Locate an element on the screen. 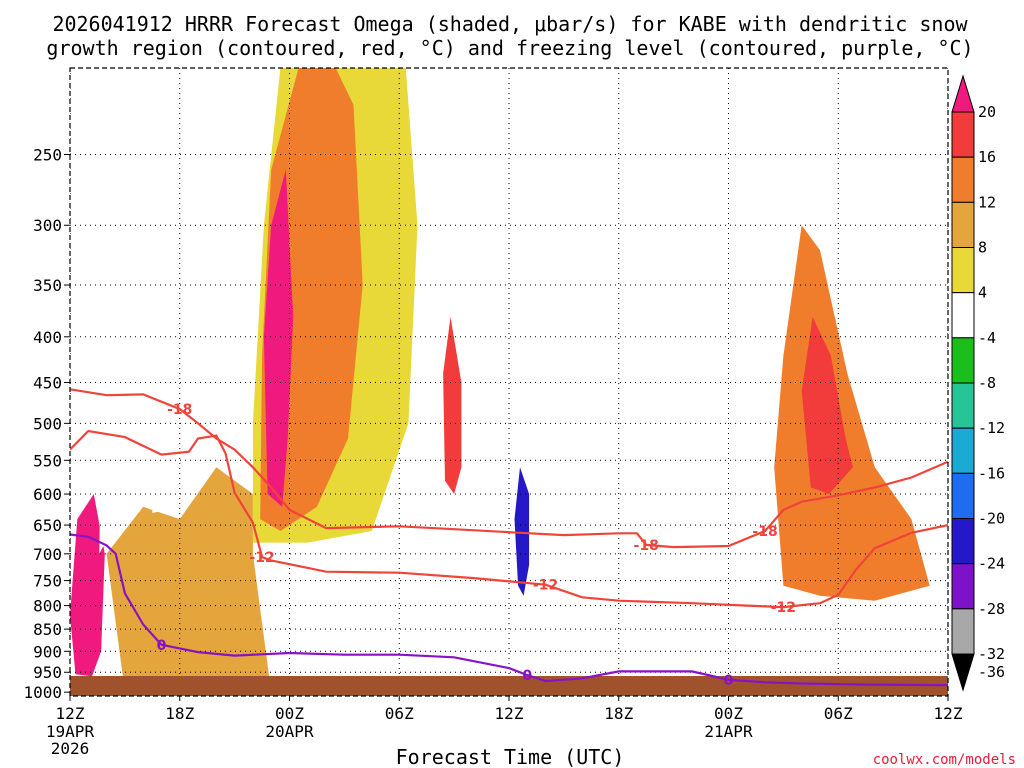 The width and height of the screenshot is (1024, 768). omega-region-descent-core-09z is located at coordinates (452, 405).